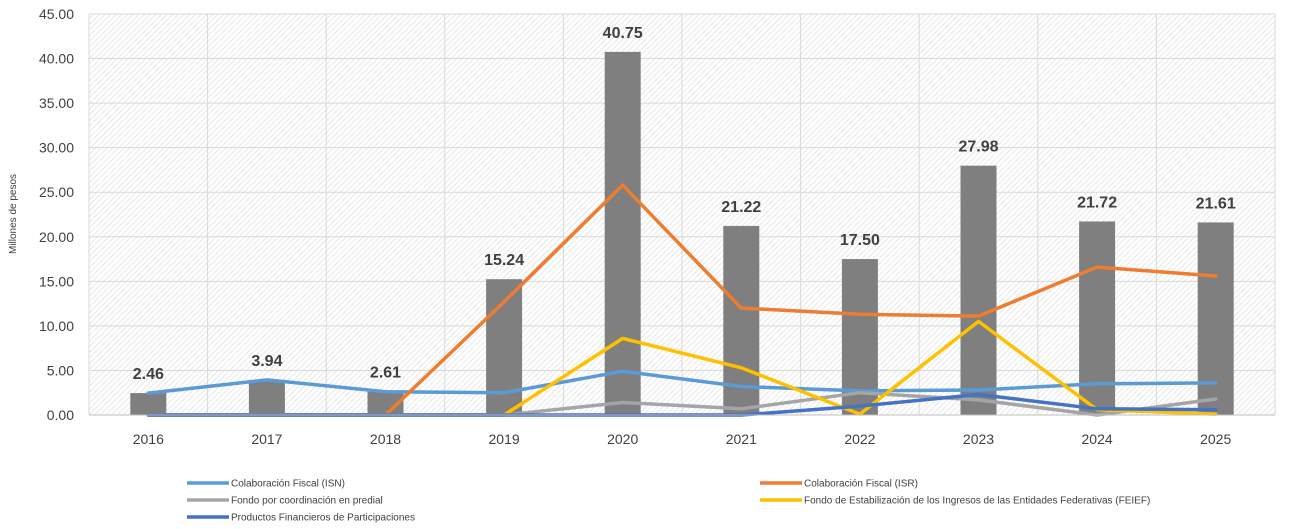 This screenshot has height=529, width=1296. What do you see at coordinates (861, 484) in the screenshot?
I see `legend-label: Colaboración Fiscal (ISR)` at bounding box center [861, 484].